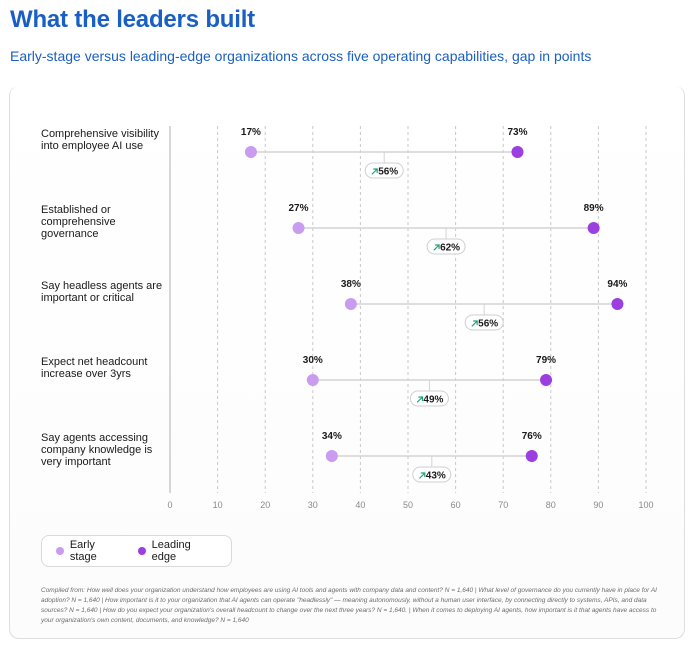 The image size is (695, 651). What do you see at coordinates (351, 284) in the screenshot?
I see `value-label-early: 38%` at bounding box center [351, 284].